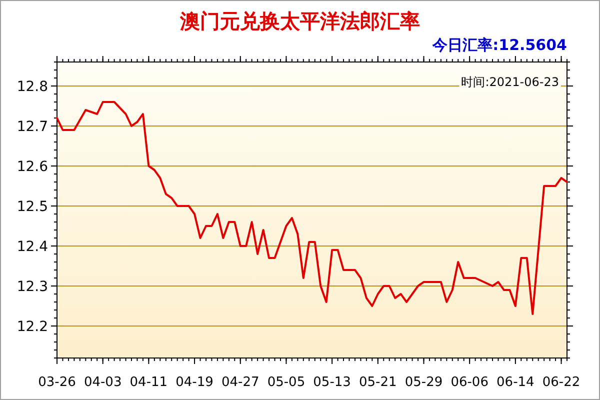 The width and height of the screenshot is (600, 400). I want to click on x-tick-label: 03-26, so click(57, 382).